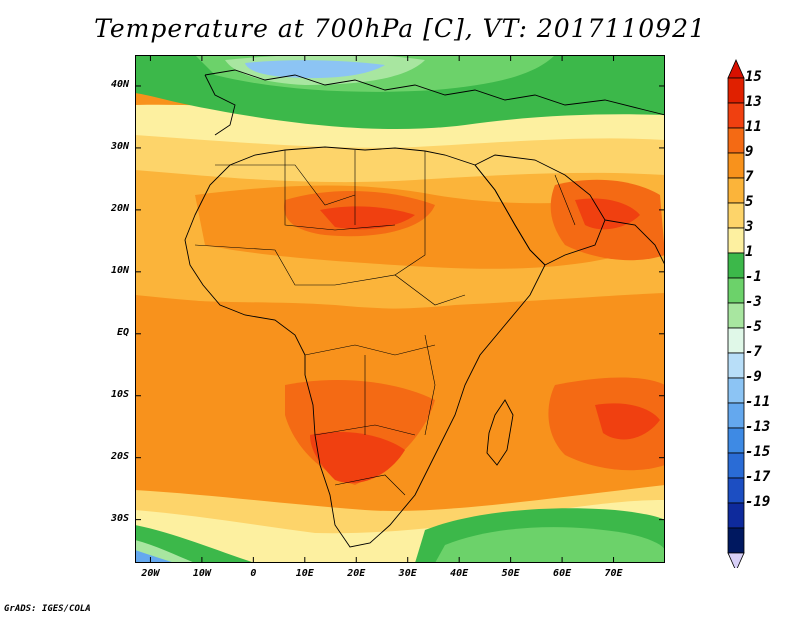 This screenshot has height=618, width=800. What do you see at coordinates (753, 352) in the screenshot?
I see `colorbar-label: -7` at bounding box center [753, 352].